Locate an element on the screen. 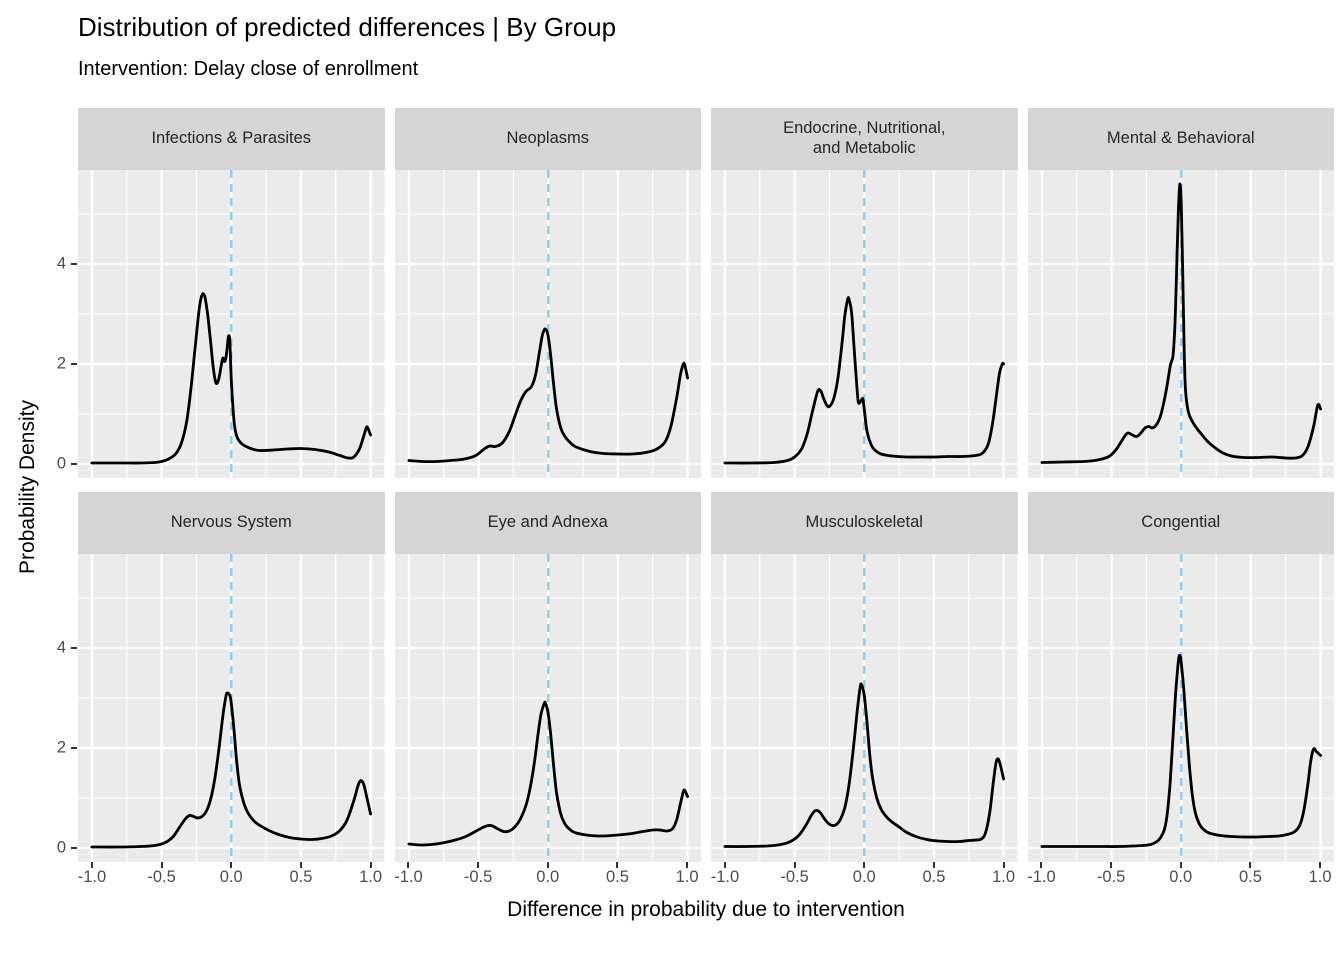  facet-strip: Endocrine, Nutritional, and Metabolic is located at coordinates (864, 139).